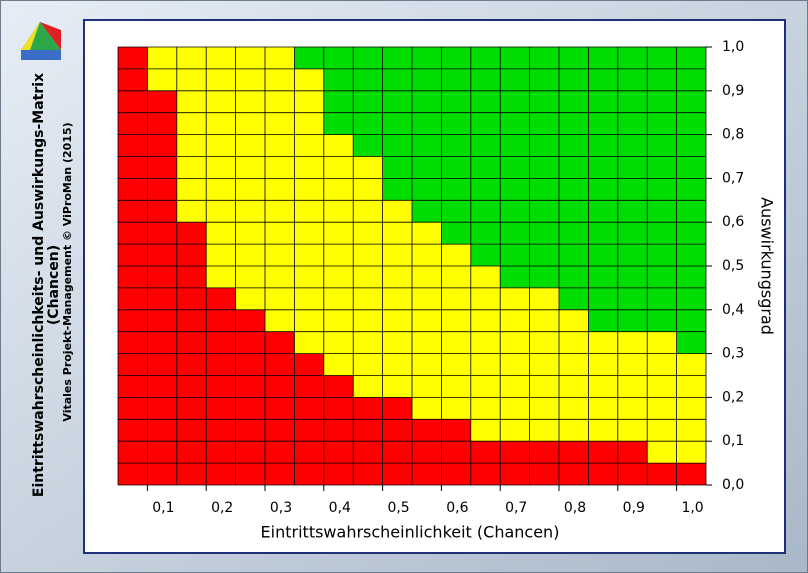 Image resolution: width=808 pixels, height=573 pixels. I want to click on x-tick-label: 0,5, so click(398, 508).